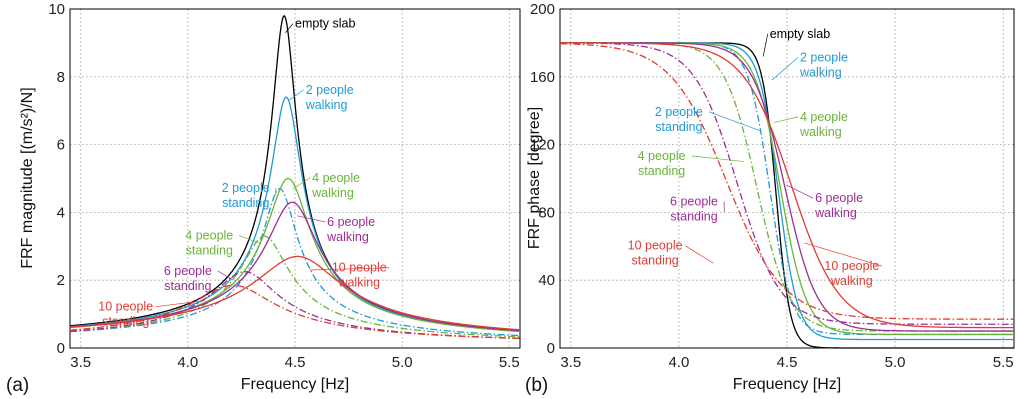 The width and height of the screenshot is (1016, 399). Describe the element at coordinates (61, 77) in the screenshot. I see `magnitude-y-tick-label: 8` at that location.